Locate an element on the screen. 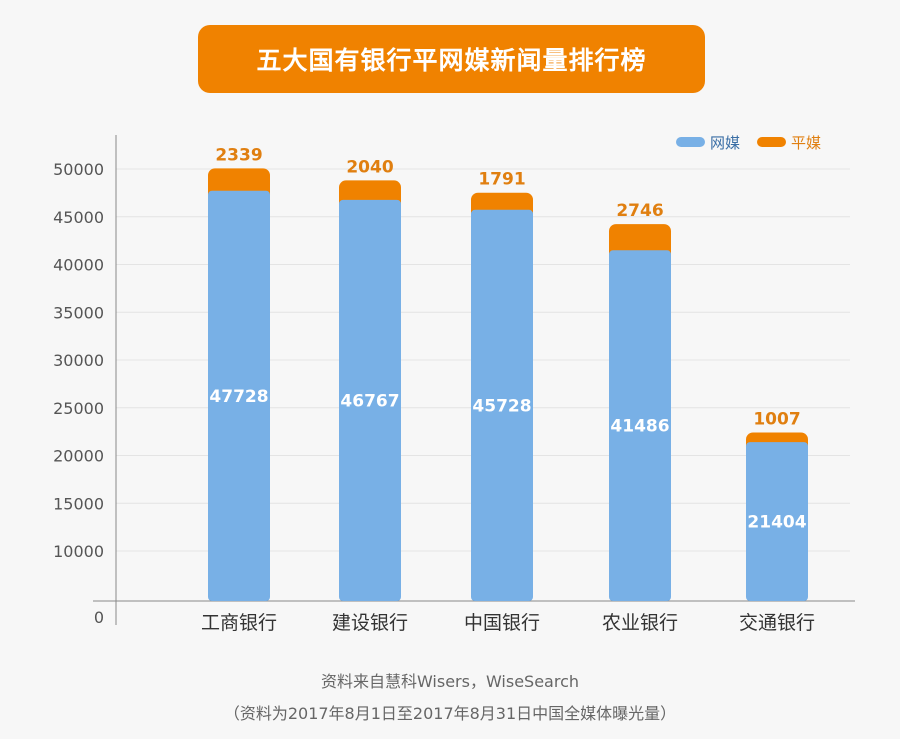 Image resolution: width=900 pixels, height=739 pixels. data-label-online: 41486 is located at coordinates (639, 427).